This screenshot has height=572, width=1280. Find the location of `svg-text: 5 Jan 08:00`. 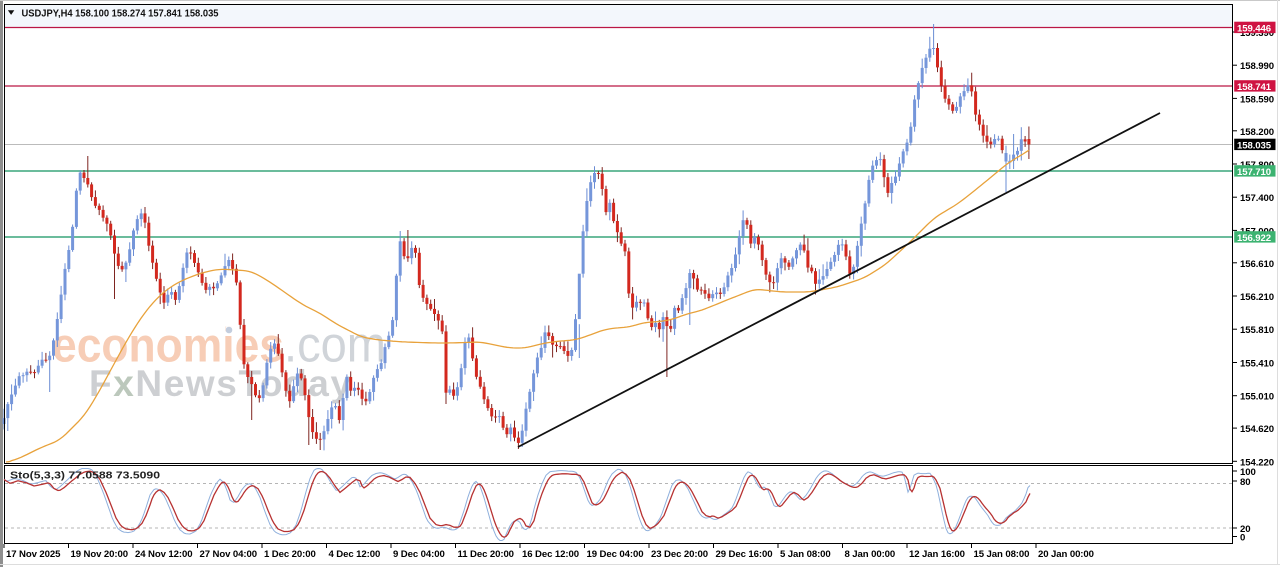

svg-text: 5 Jan 08:00 is located at coordinates (805, 554).